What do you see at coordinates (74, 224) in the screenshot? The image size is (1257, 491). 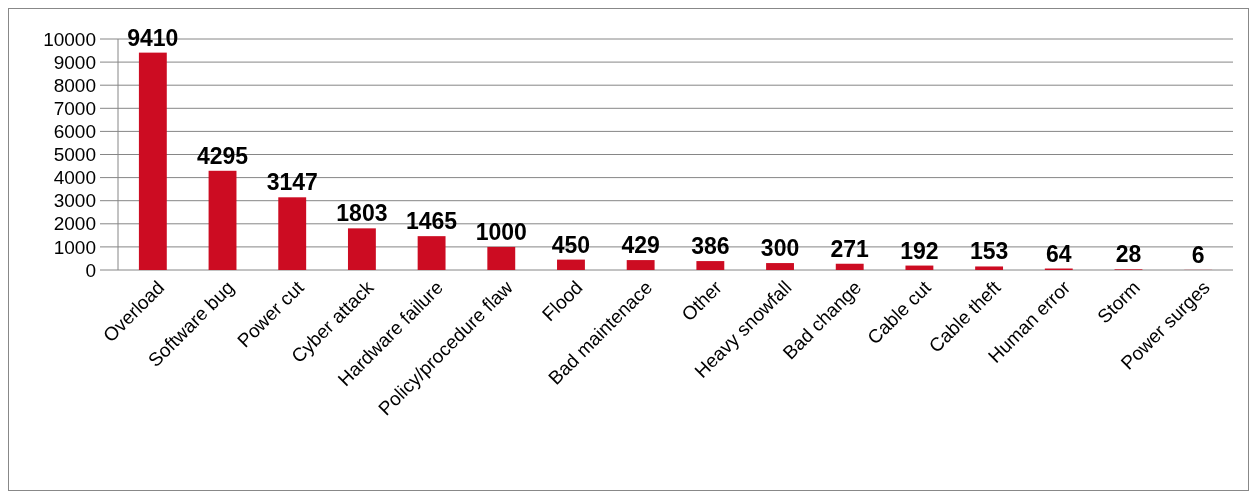 I see `y-tick-label: 2000` at bounding box center [74, 224].